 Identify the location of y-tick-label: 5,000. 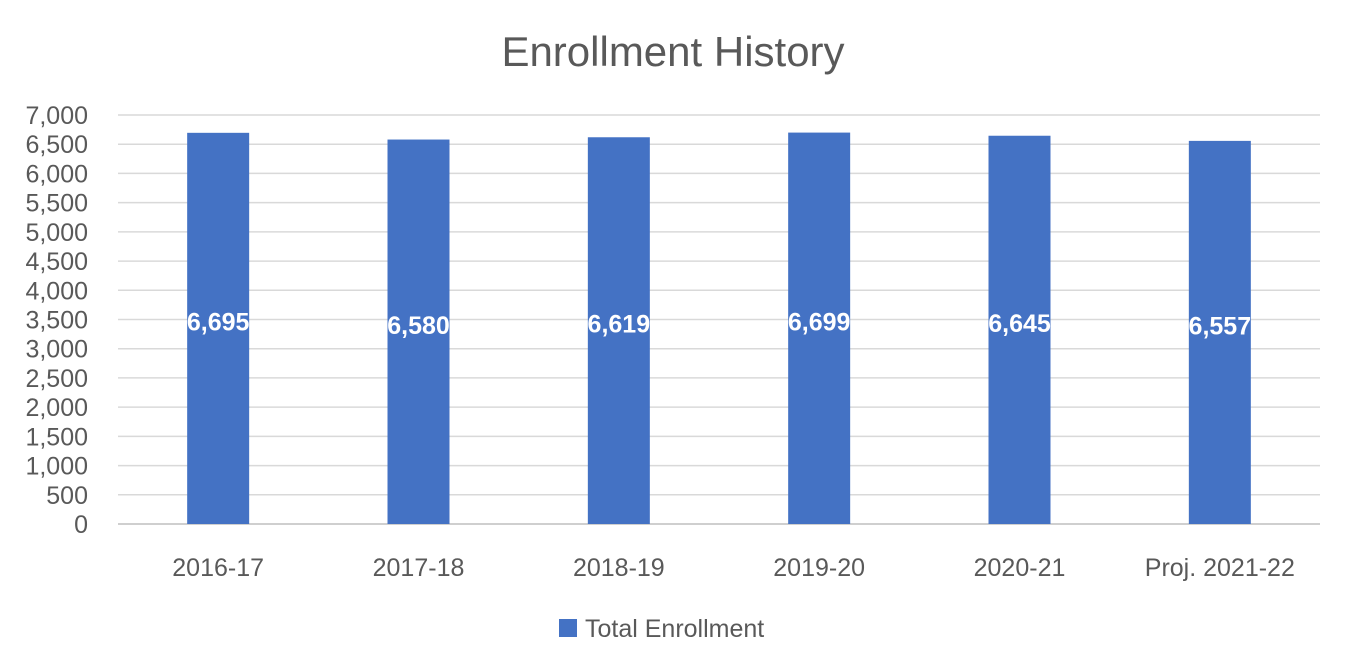
(56, 233).